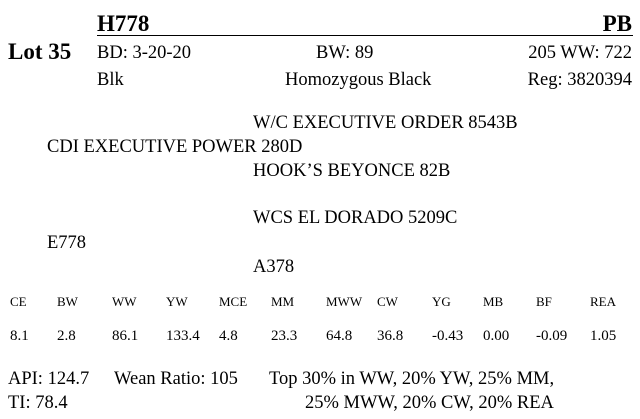 Image resolution: width=640 pixels, height=419 pixels. I want to click on color: Blk, so click(110, 80).